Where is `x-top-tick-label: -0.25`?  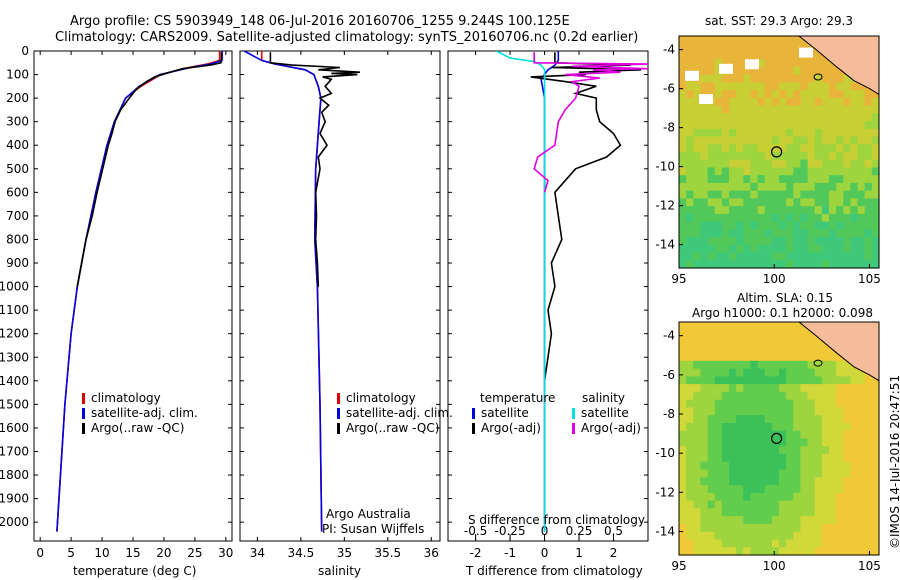 x-top-tick-label: -0.25 is located at coordinates (510, 531).